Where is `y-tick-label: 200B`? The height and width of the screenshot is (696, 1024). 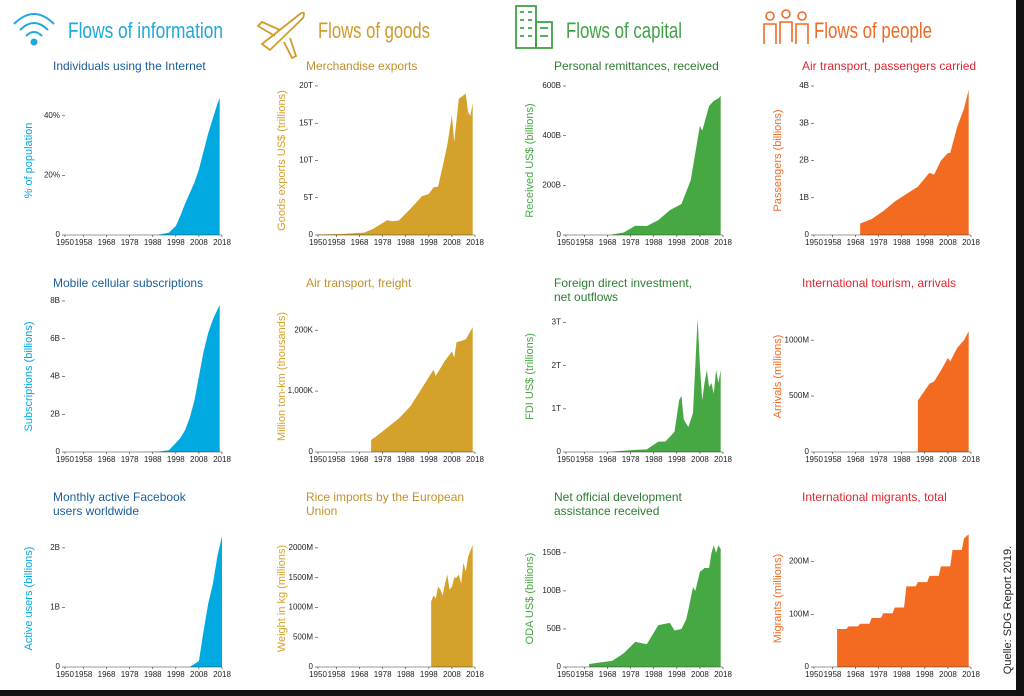
y-tick-label: 200B is located at coordinates (551, 184).